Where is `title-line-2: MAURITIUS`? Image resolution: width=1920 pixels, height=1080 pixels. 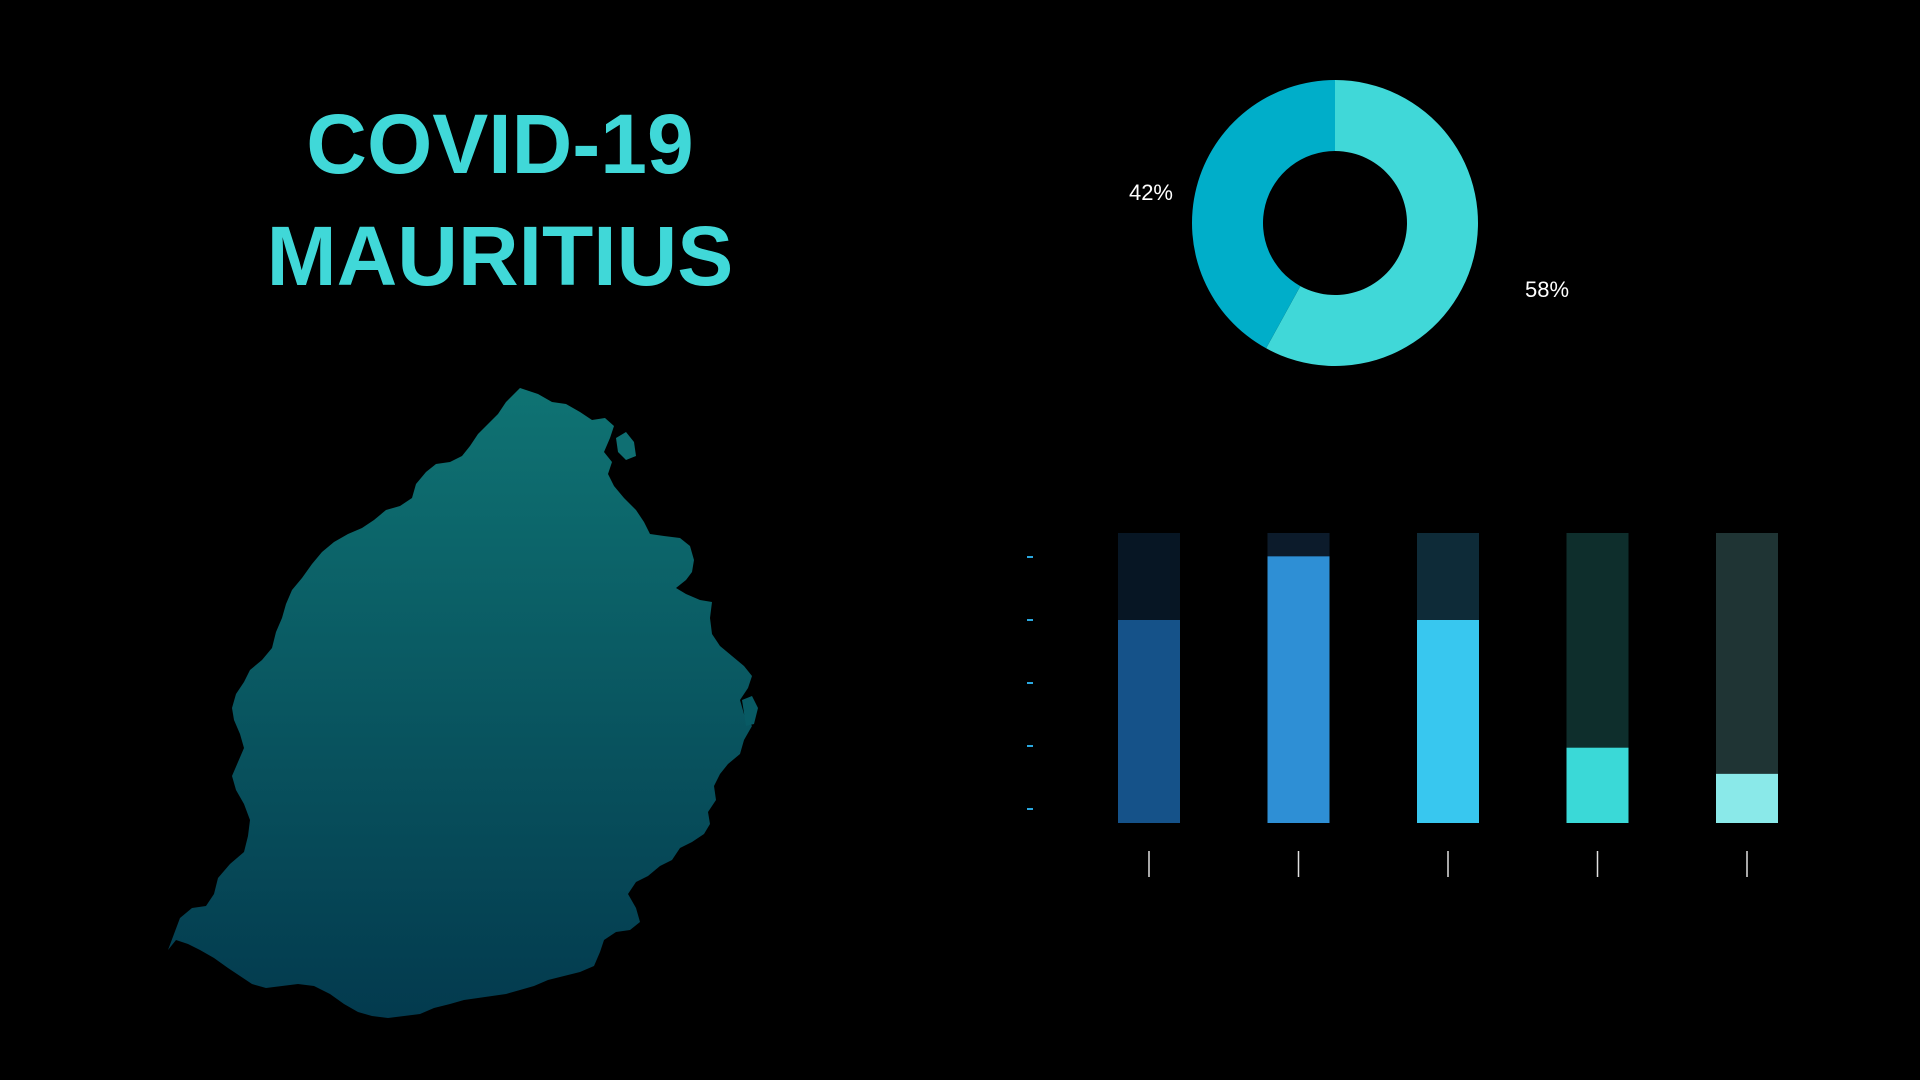
title-line-2: MAURITIUS is located at coordinates (500, 256).